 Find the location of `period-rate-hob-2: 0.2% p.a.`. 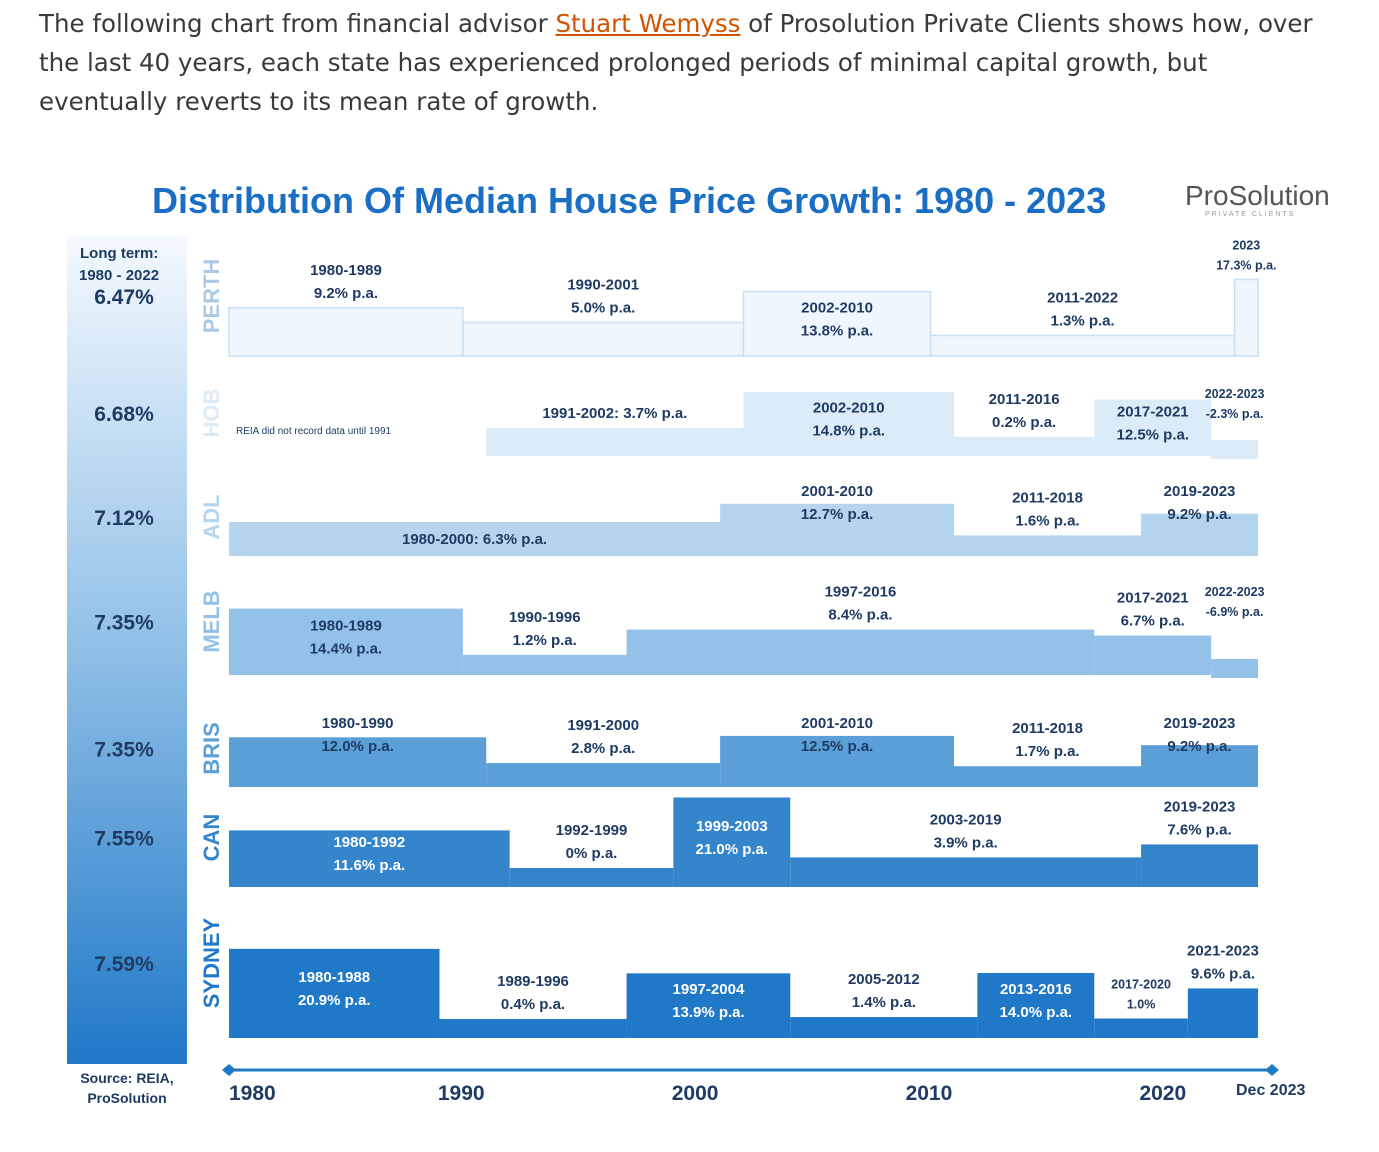

period-rate-hob-2: 0.2% p.a. is located at coordinates (1024, 422).